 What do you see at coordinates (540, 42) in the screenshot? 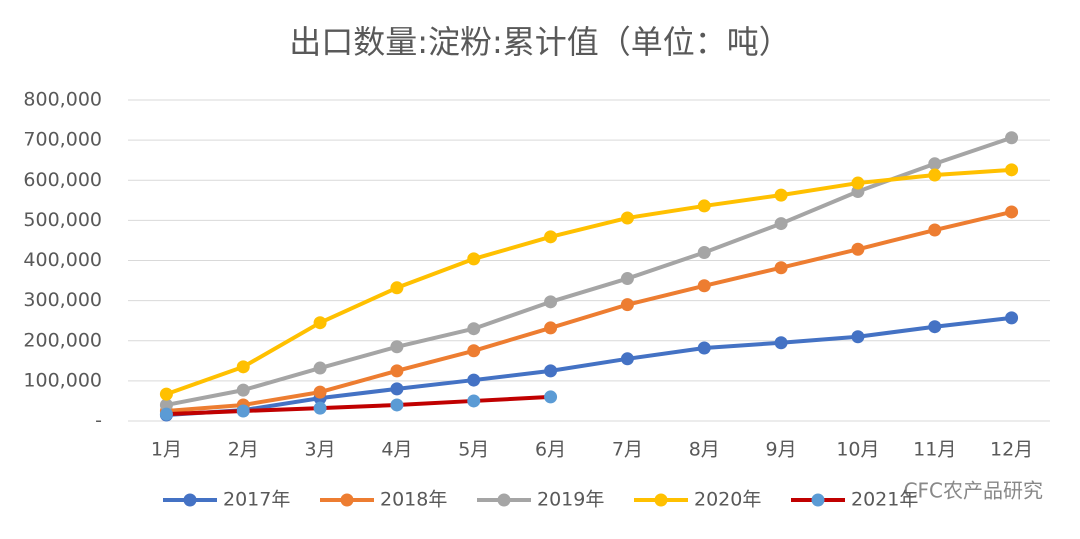
I see `chart-title: 出口数量:淀粉:累计值（单位：吨）` at bounding box center [540, 42].